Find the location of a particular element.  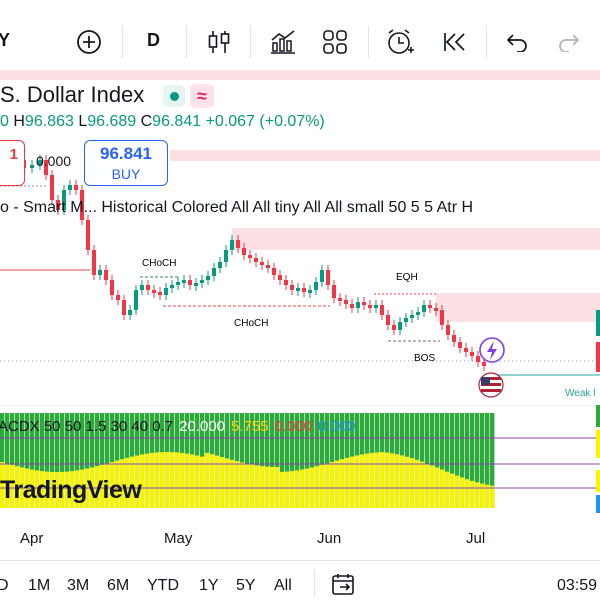

layout-grid-icon is located at coordinates (335, 42).